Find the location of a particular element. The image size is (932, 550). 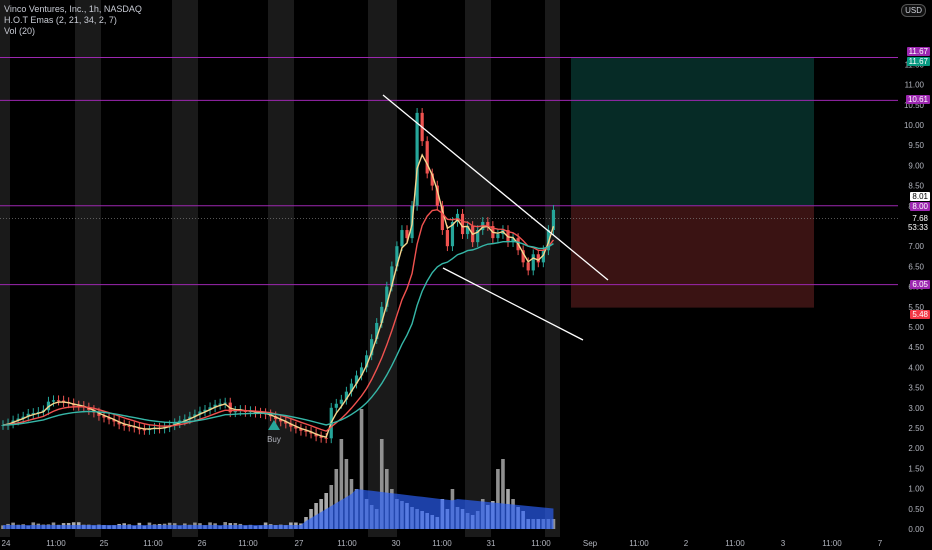

currency-badge: USD is located at coordinates (913, 10).